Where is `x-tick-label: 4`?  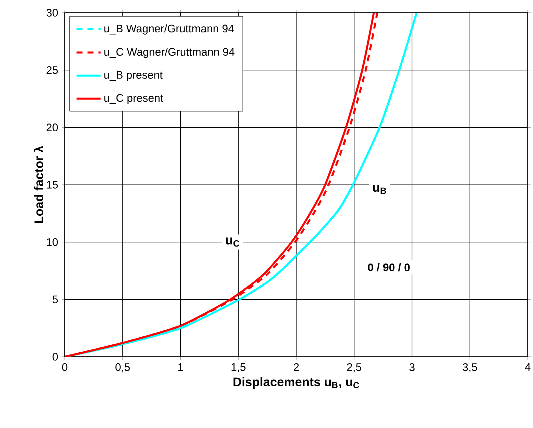 x-tick-label: 4 is located at coordinates (528, 368).